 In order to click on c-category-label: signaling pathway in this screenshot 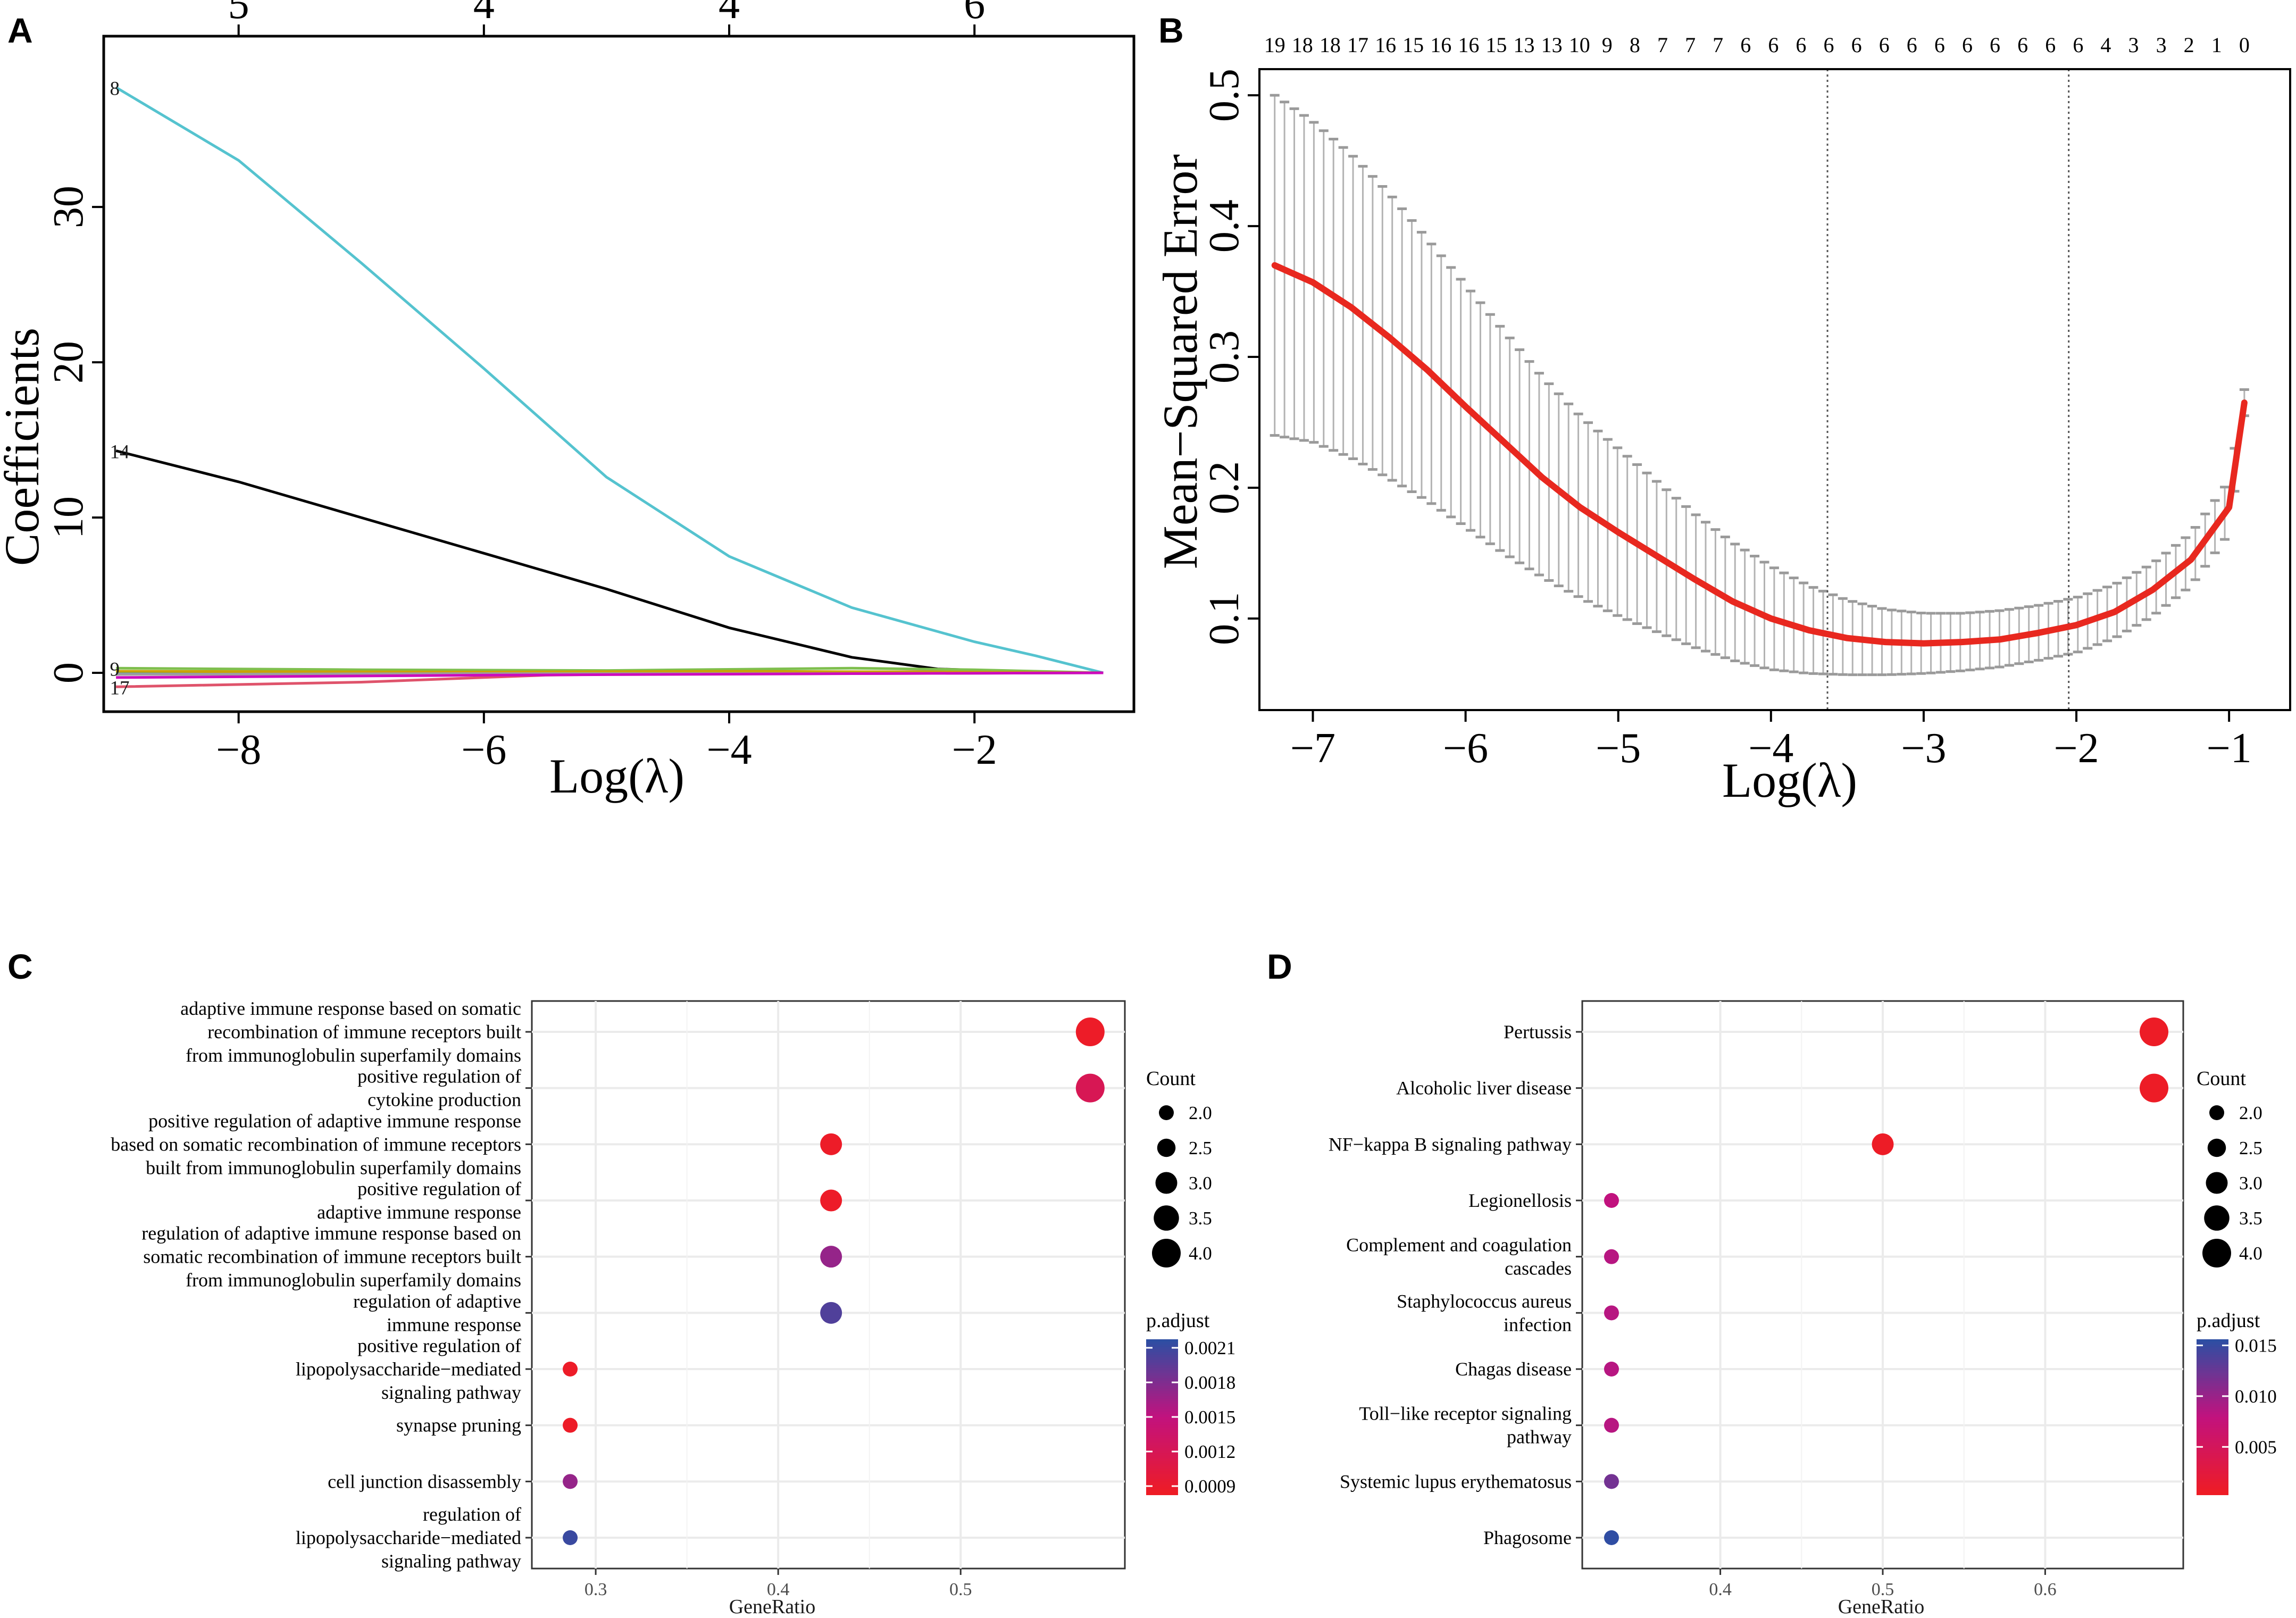, I will do `click(451, 1392)`.